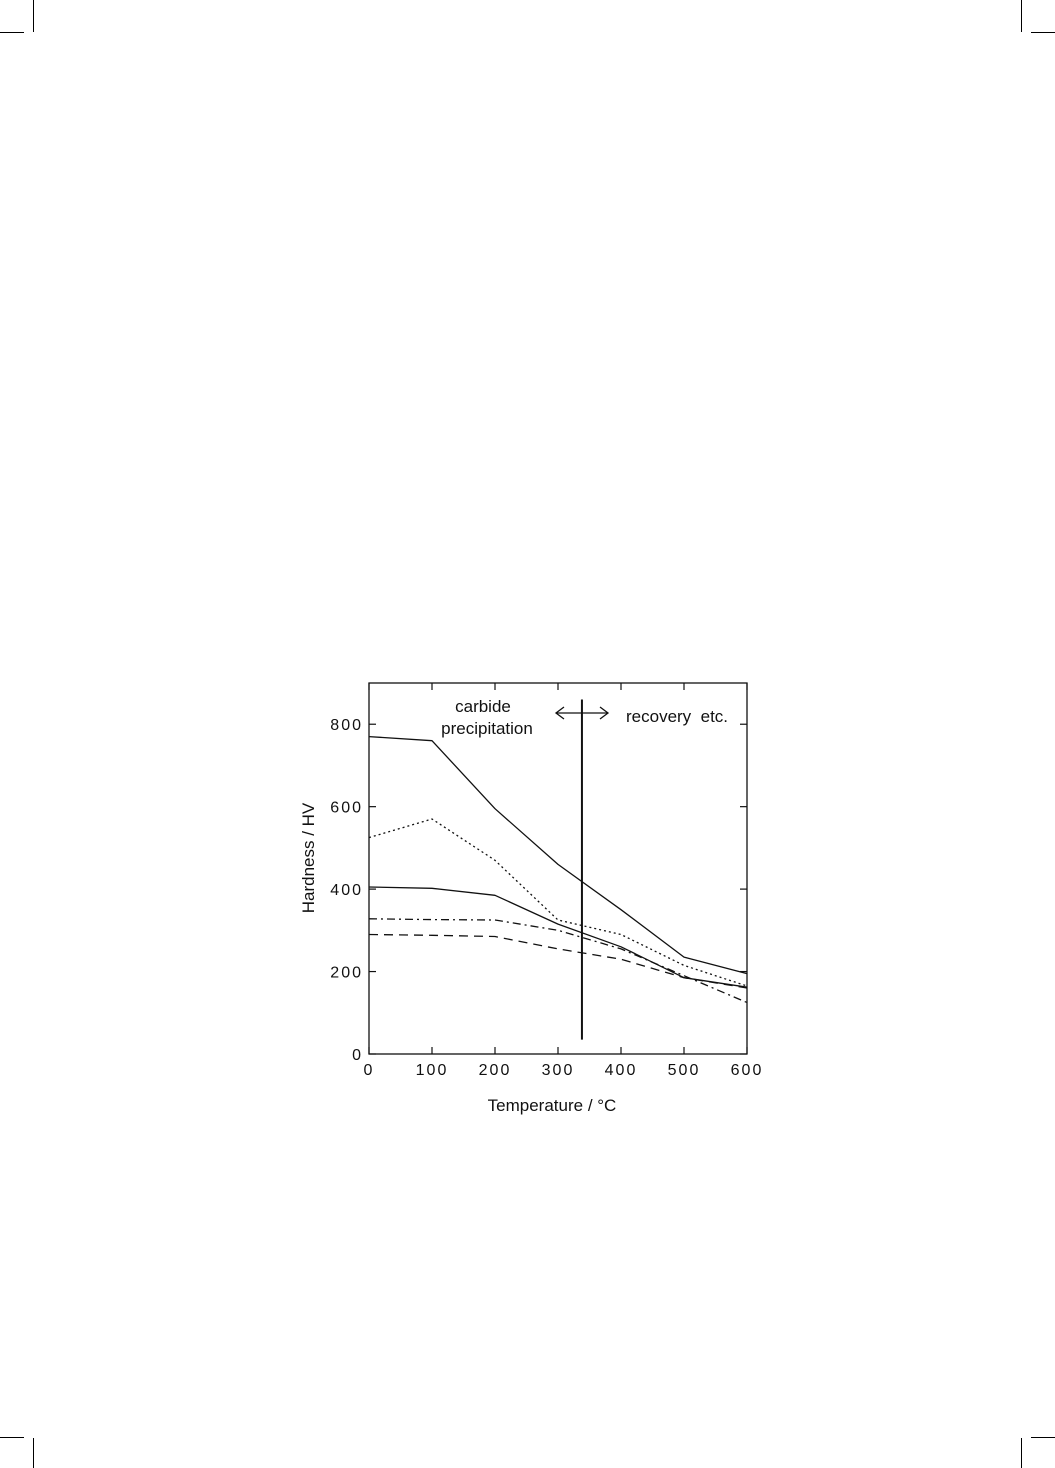 This screenshot has height=1468, width=1055. Describe the element at coordinates (346, 890) in the screenshot. I see `y-tick-label: 400` at that location.